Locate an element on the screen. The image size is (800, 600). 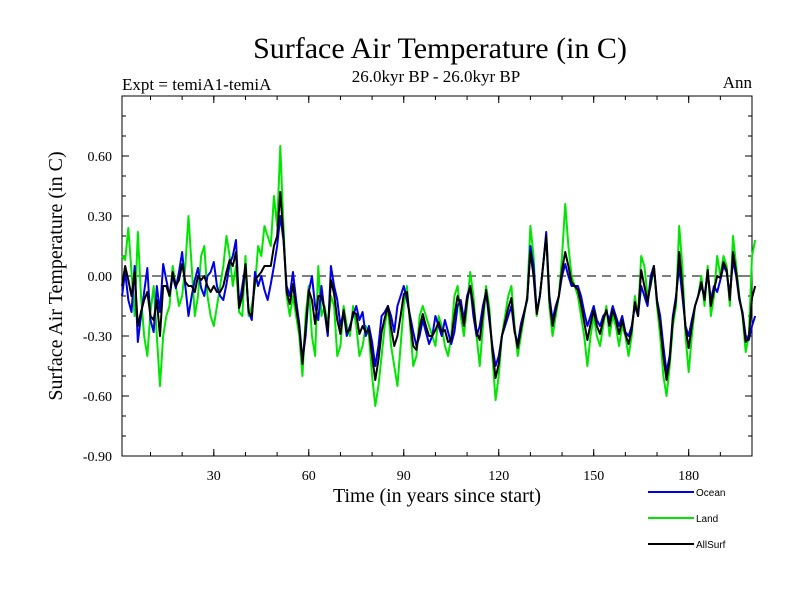
y-tick-label: 0.00 is located at coordinates (100, 277).